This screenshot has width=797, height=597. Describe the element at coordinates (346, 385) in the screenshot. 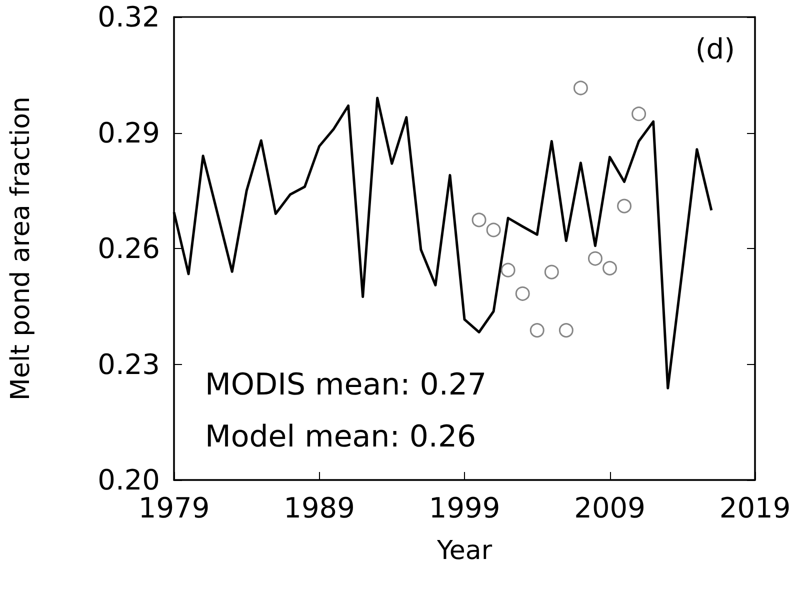

I see `annotation: MODIS mean: 0.27` at that location.